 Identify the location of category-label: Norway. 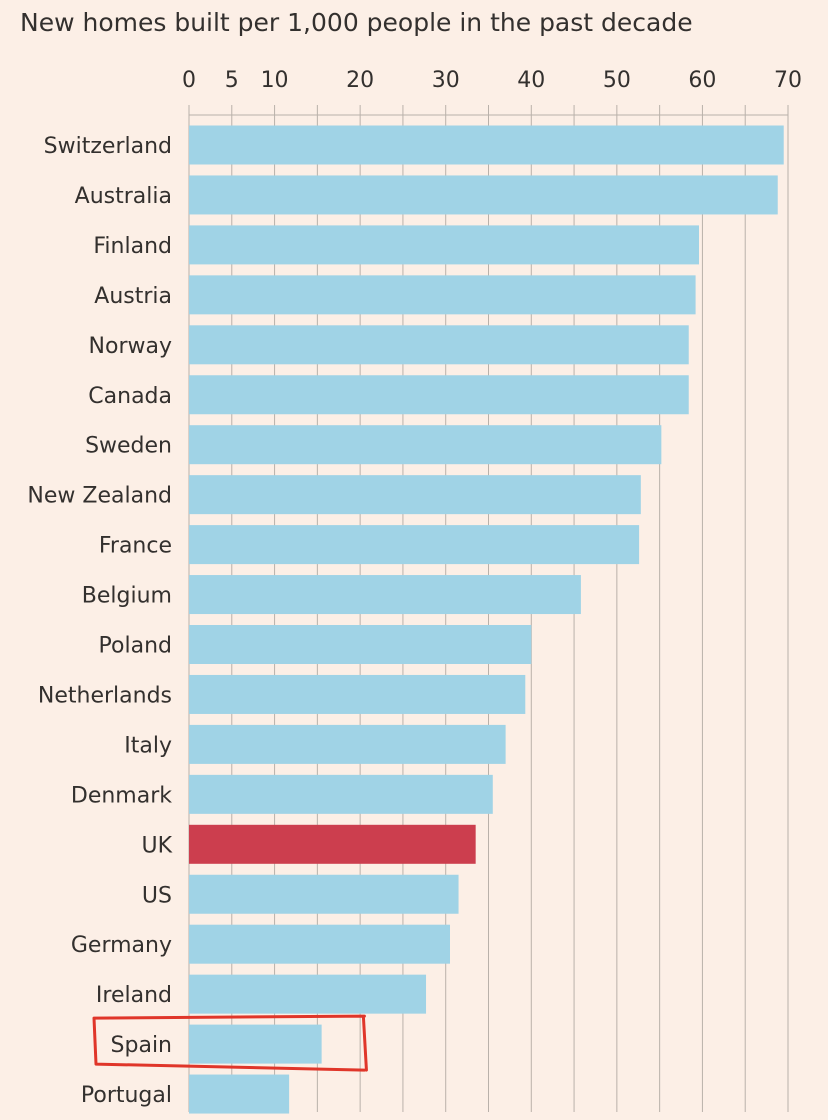
(130, 346).